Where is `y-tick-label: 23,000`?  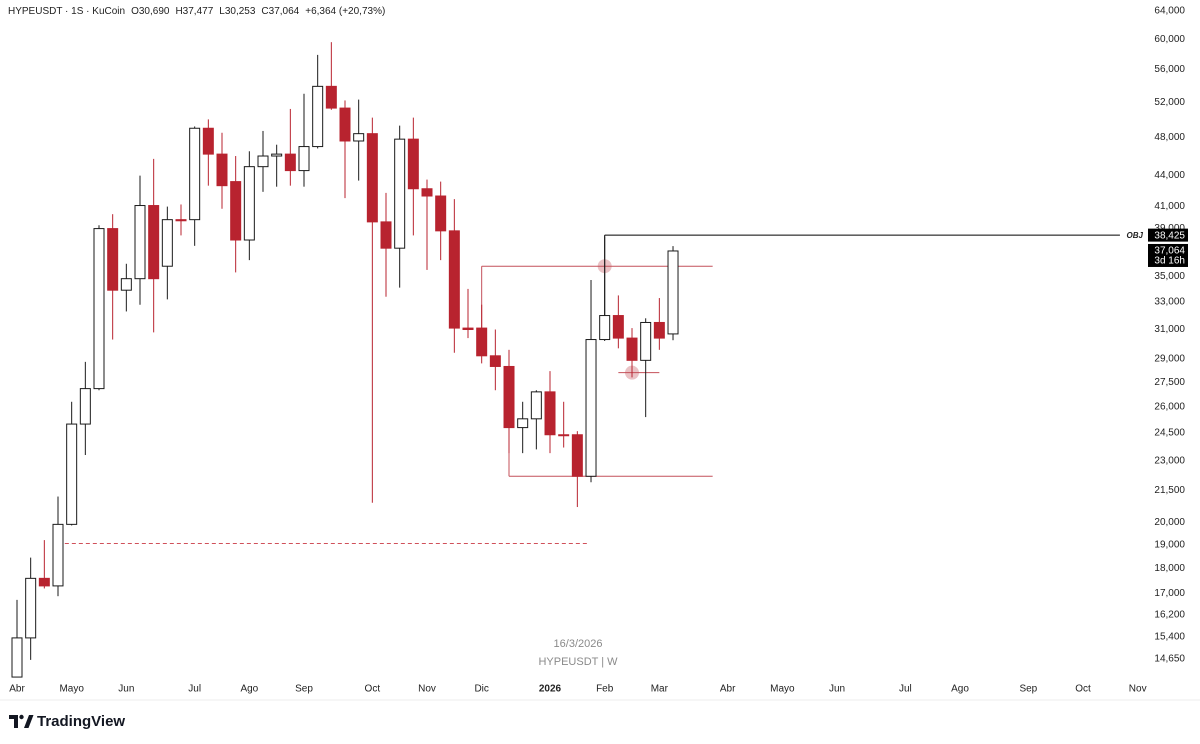
y-tick-label: 23,000 is located at coordinates (1169, 460).